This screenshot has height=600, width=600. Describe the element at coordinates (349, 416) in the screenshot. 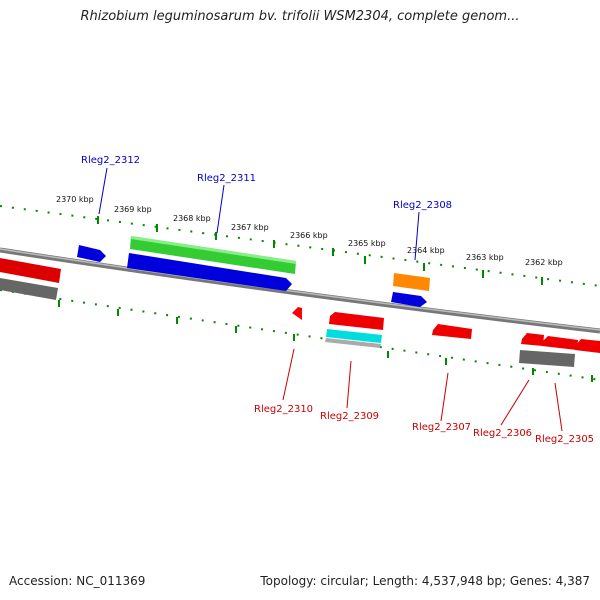

I see `label-rleg2-2309: Rleg2_2309` at that location.